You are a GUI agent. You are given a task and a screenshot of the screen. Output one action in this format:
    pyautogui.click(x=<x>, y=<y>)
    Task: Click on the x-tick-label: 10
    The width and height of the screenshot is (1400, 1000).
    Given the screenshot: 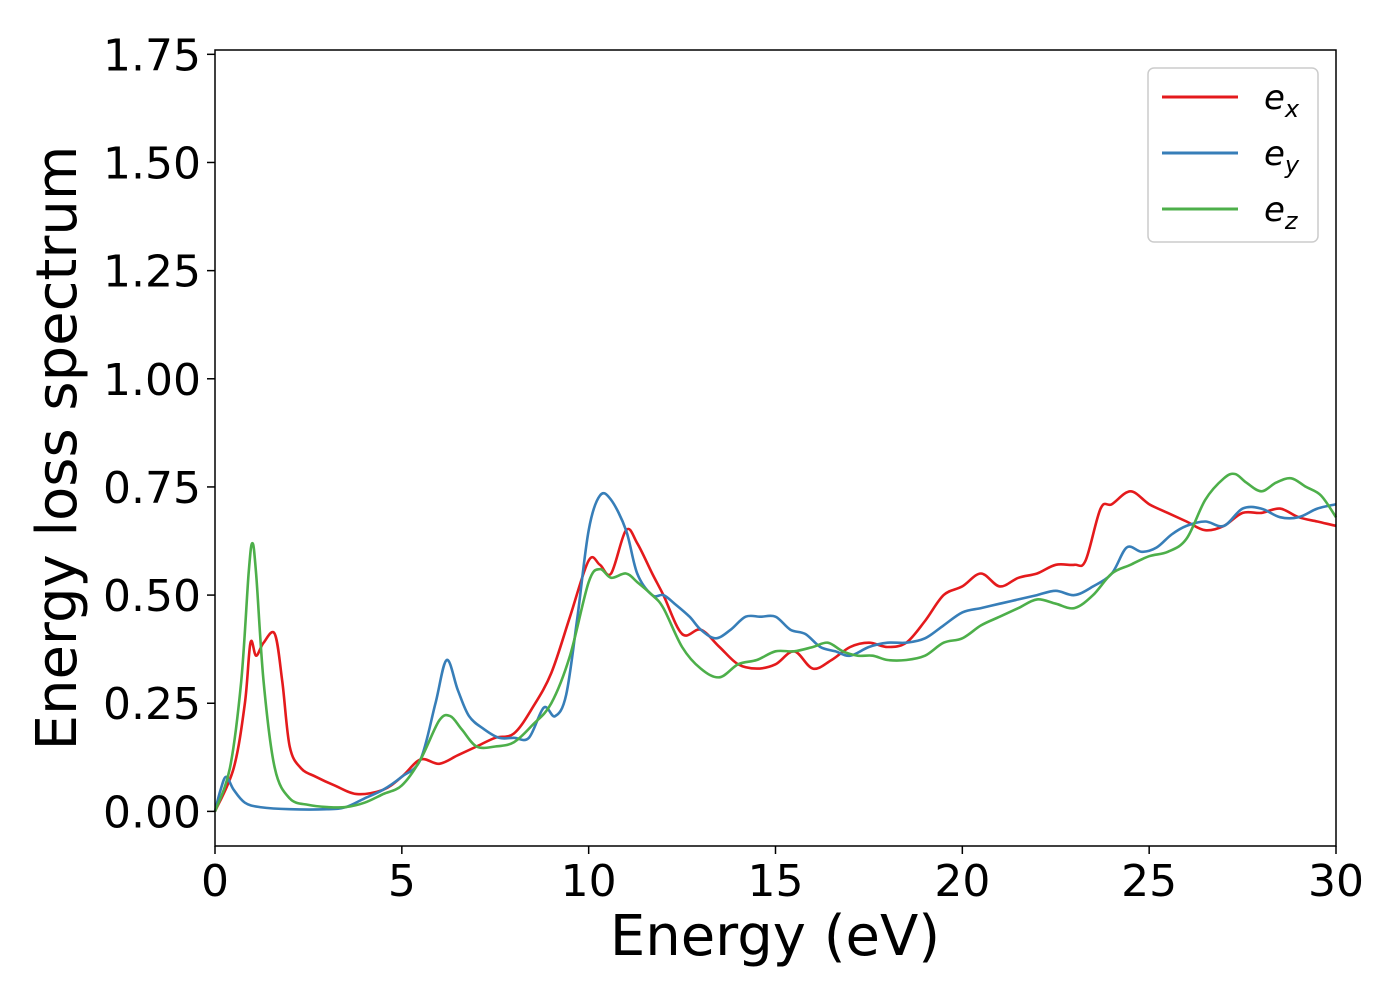 What is the action you would take?
    pyautogui.click(x=589, y=881)
    